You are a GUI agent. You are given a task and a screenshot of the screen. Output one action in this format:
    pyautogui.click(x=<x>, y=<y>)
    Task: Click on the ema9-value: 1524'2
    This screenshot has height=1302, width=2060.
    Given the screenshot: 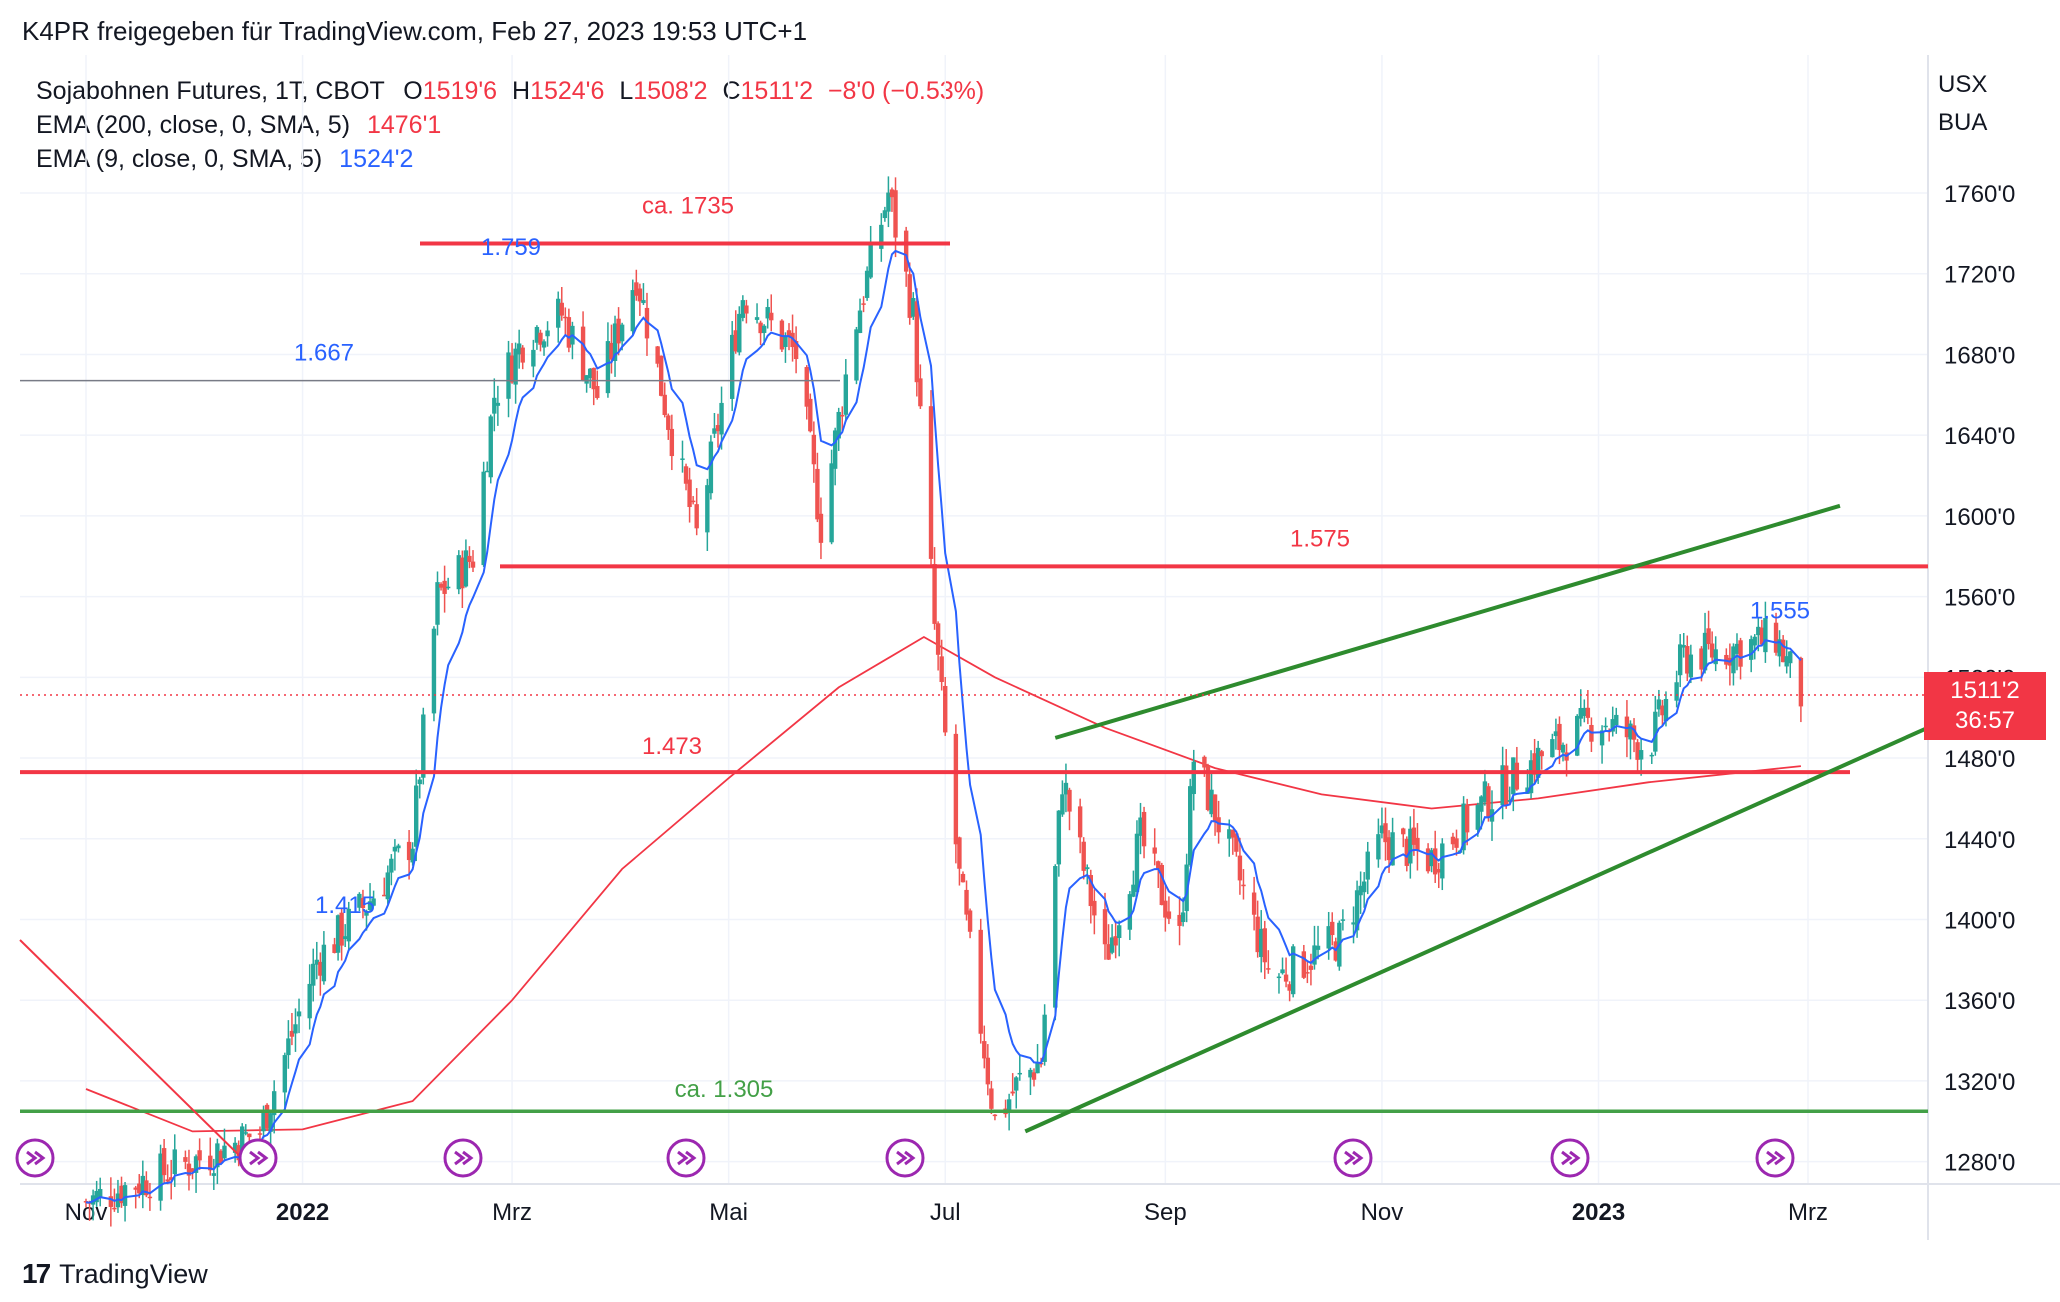 What is the action you would take?
    pyautogui.click(x=376, y=159)
    